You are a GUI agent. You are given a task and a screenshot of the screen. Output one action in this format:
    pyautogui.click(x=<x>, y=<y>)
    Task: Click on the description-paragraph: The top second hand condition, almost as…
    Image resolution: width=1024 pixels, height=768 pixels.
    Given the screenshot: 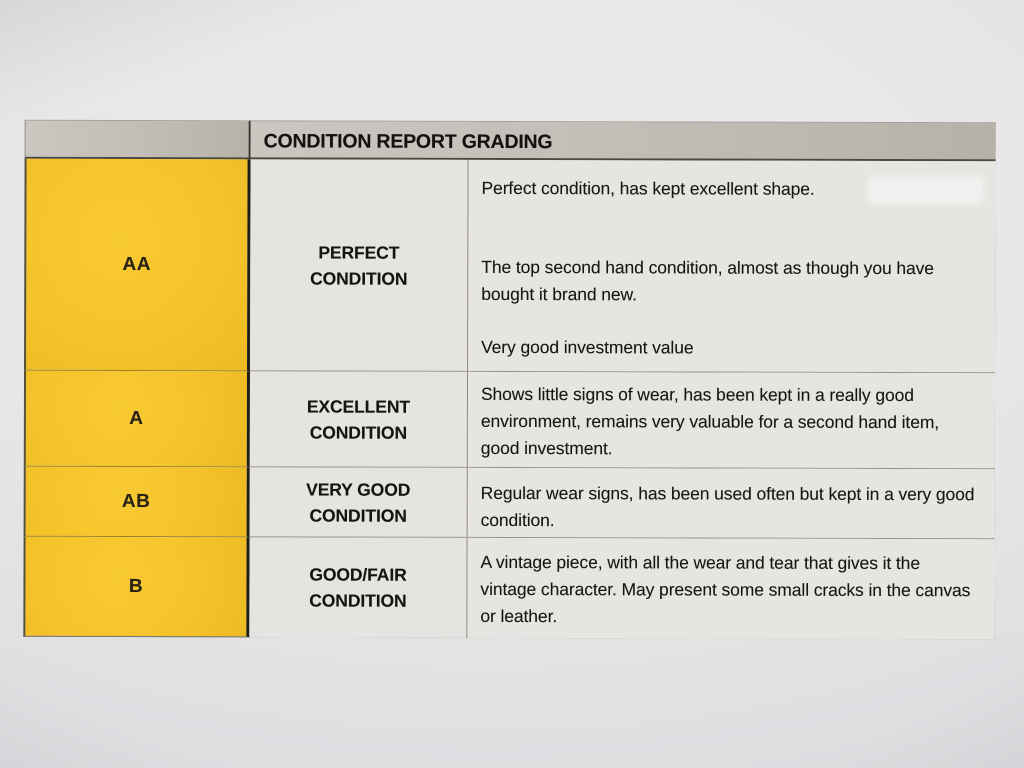 What is the action you would take?
    pyautogui.click(x=707, y=280)
    